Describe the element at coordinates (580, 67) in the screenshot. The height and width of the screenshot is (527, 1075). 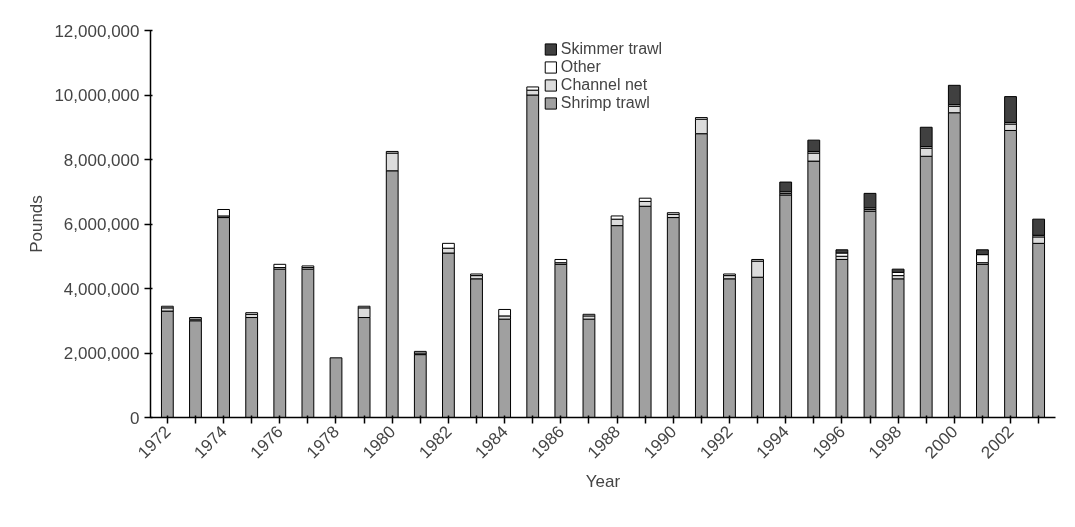
I see `legend-label: Other` at that location.